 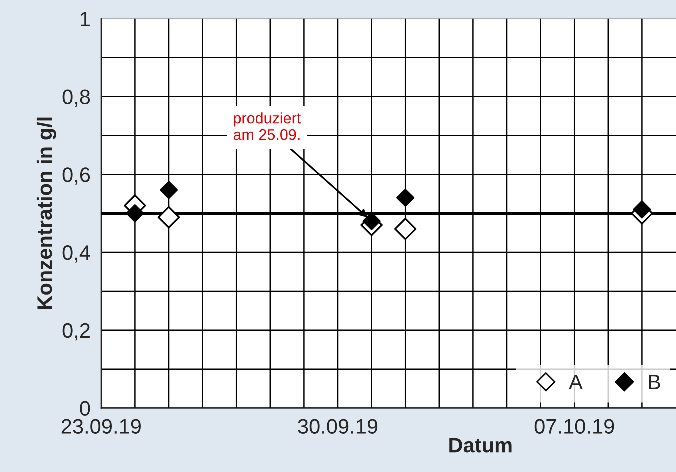 I want to click on x-tick-label: 23.09.19, so click(x=101, y=426).